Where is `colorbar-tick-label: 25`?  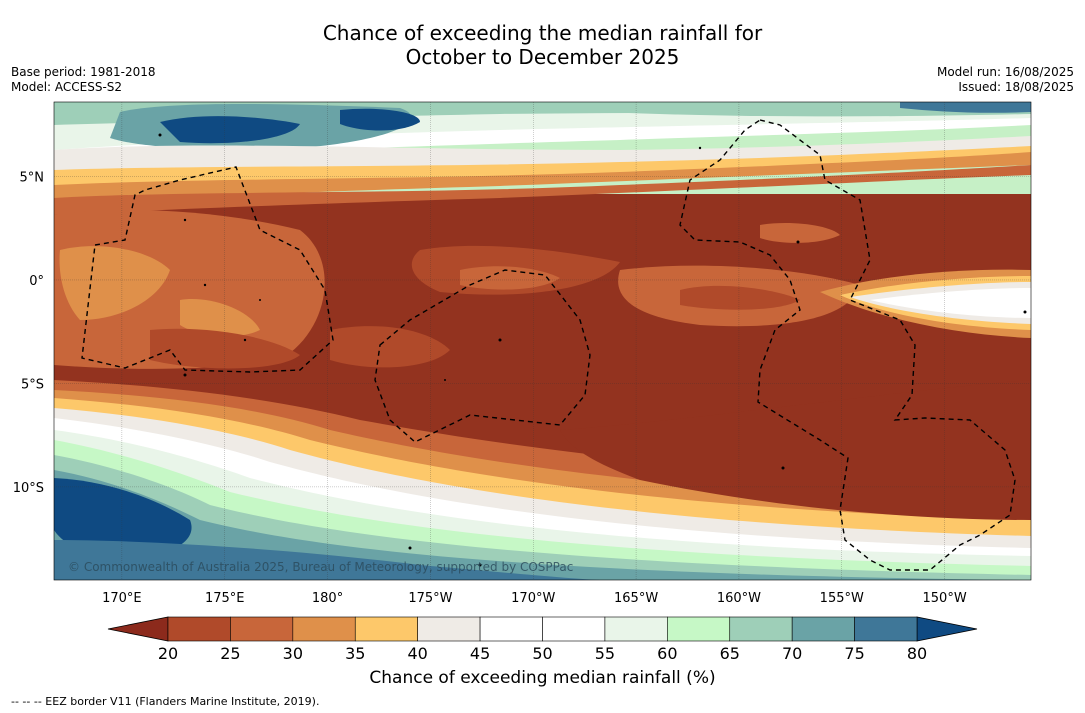 colorbar-tick-label: 25 is located at coordinates (230, 653).